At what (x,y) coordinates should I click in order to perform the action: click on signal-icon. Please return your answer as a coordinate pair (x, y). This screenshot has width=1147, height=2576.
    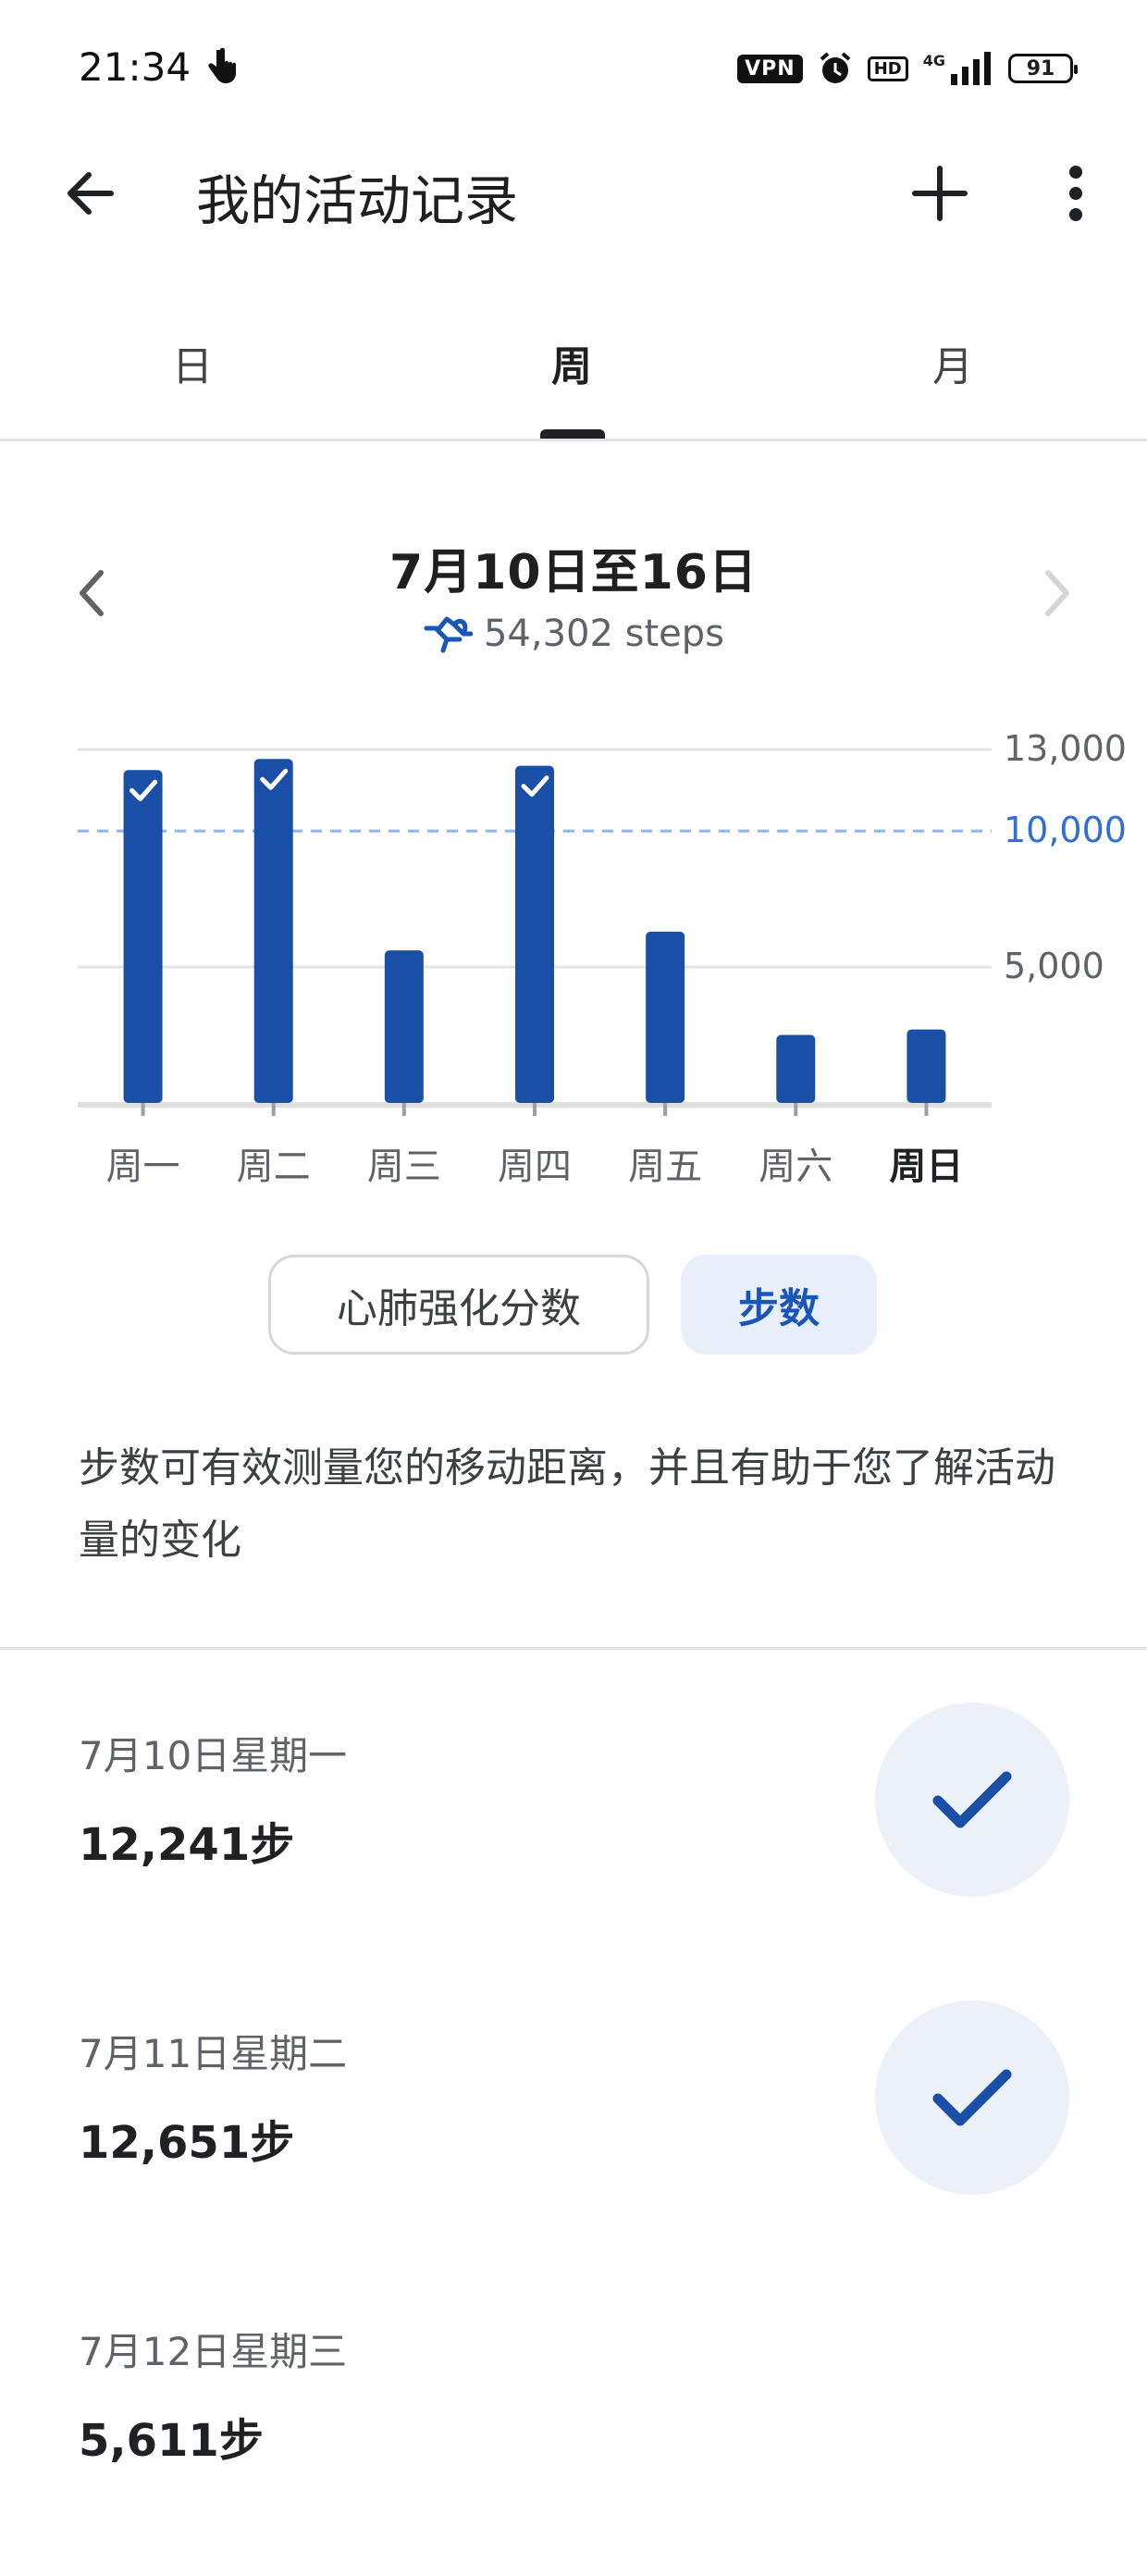
    Looking at the image, I should click on (971, 69).